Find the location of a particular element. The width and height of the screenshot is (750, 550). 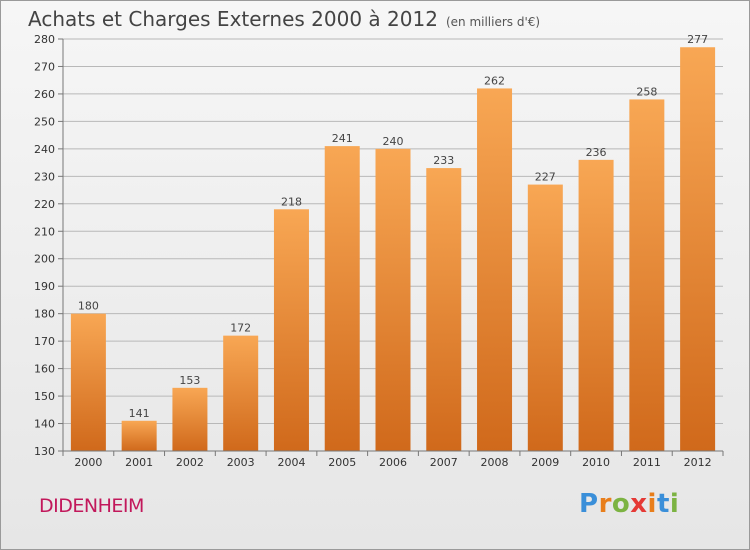

y-tick-label: 250 is located at coordinates (44, 121).